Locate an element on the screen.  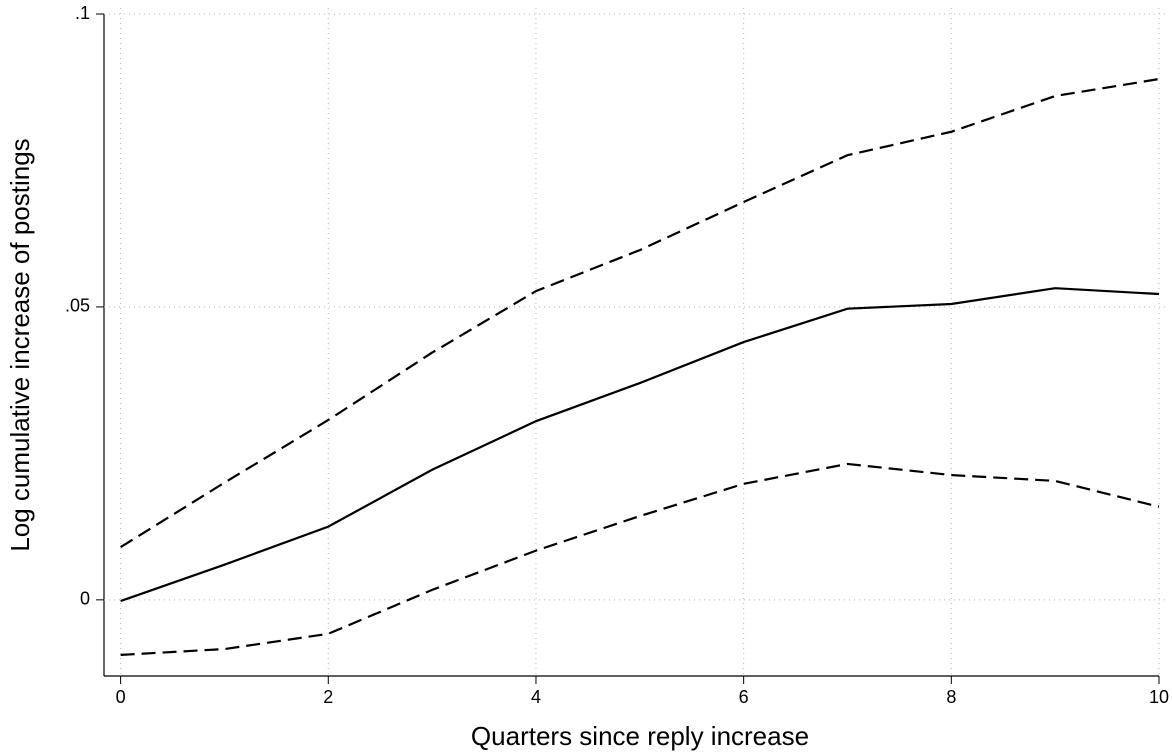
x-tick-label: 10 is located at coordinates (1159, 697).